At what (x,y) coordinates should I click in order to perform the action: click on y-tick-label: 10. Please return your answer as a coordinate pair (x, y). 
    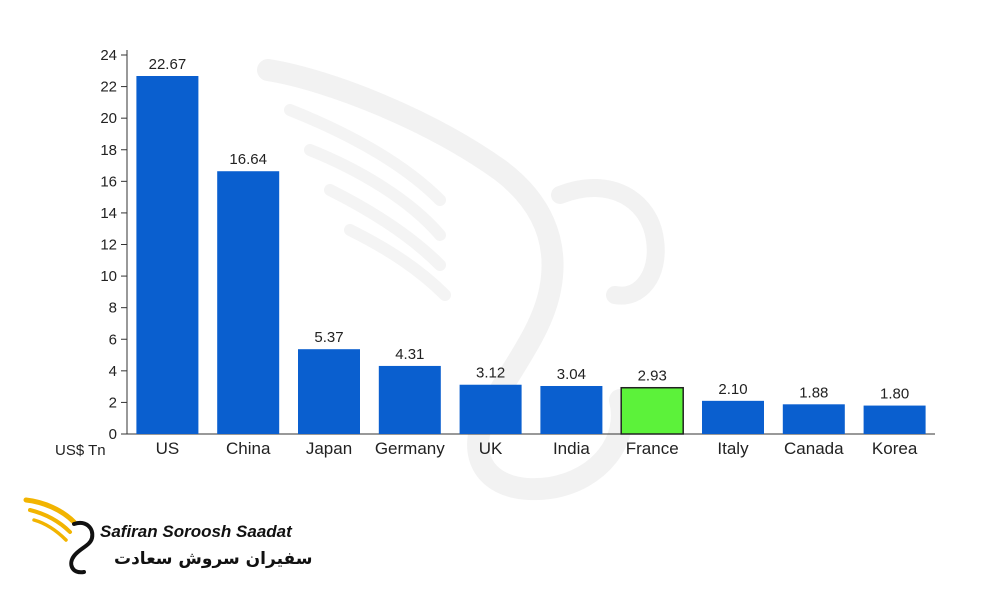
    Looking at the image, I should click on (108, 276).